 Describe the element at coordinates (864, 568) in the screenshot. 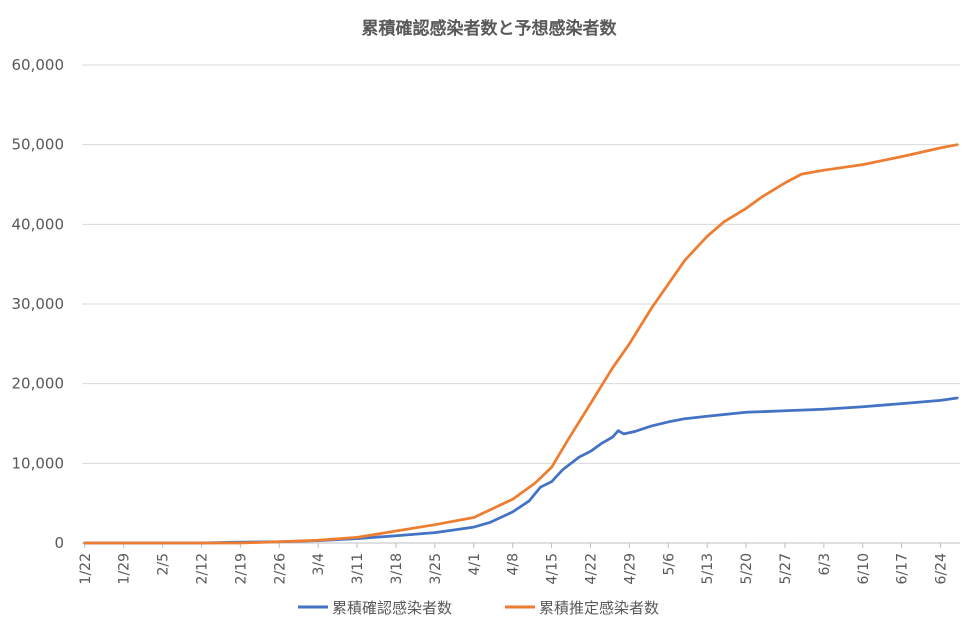

I see `x-tick-label: 6/10` at that location.